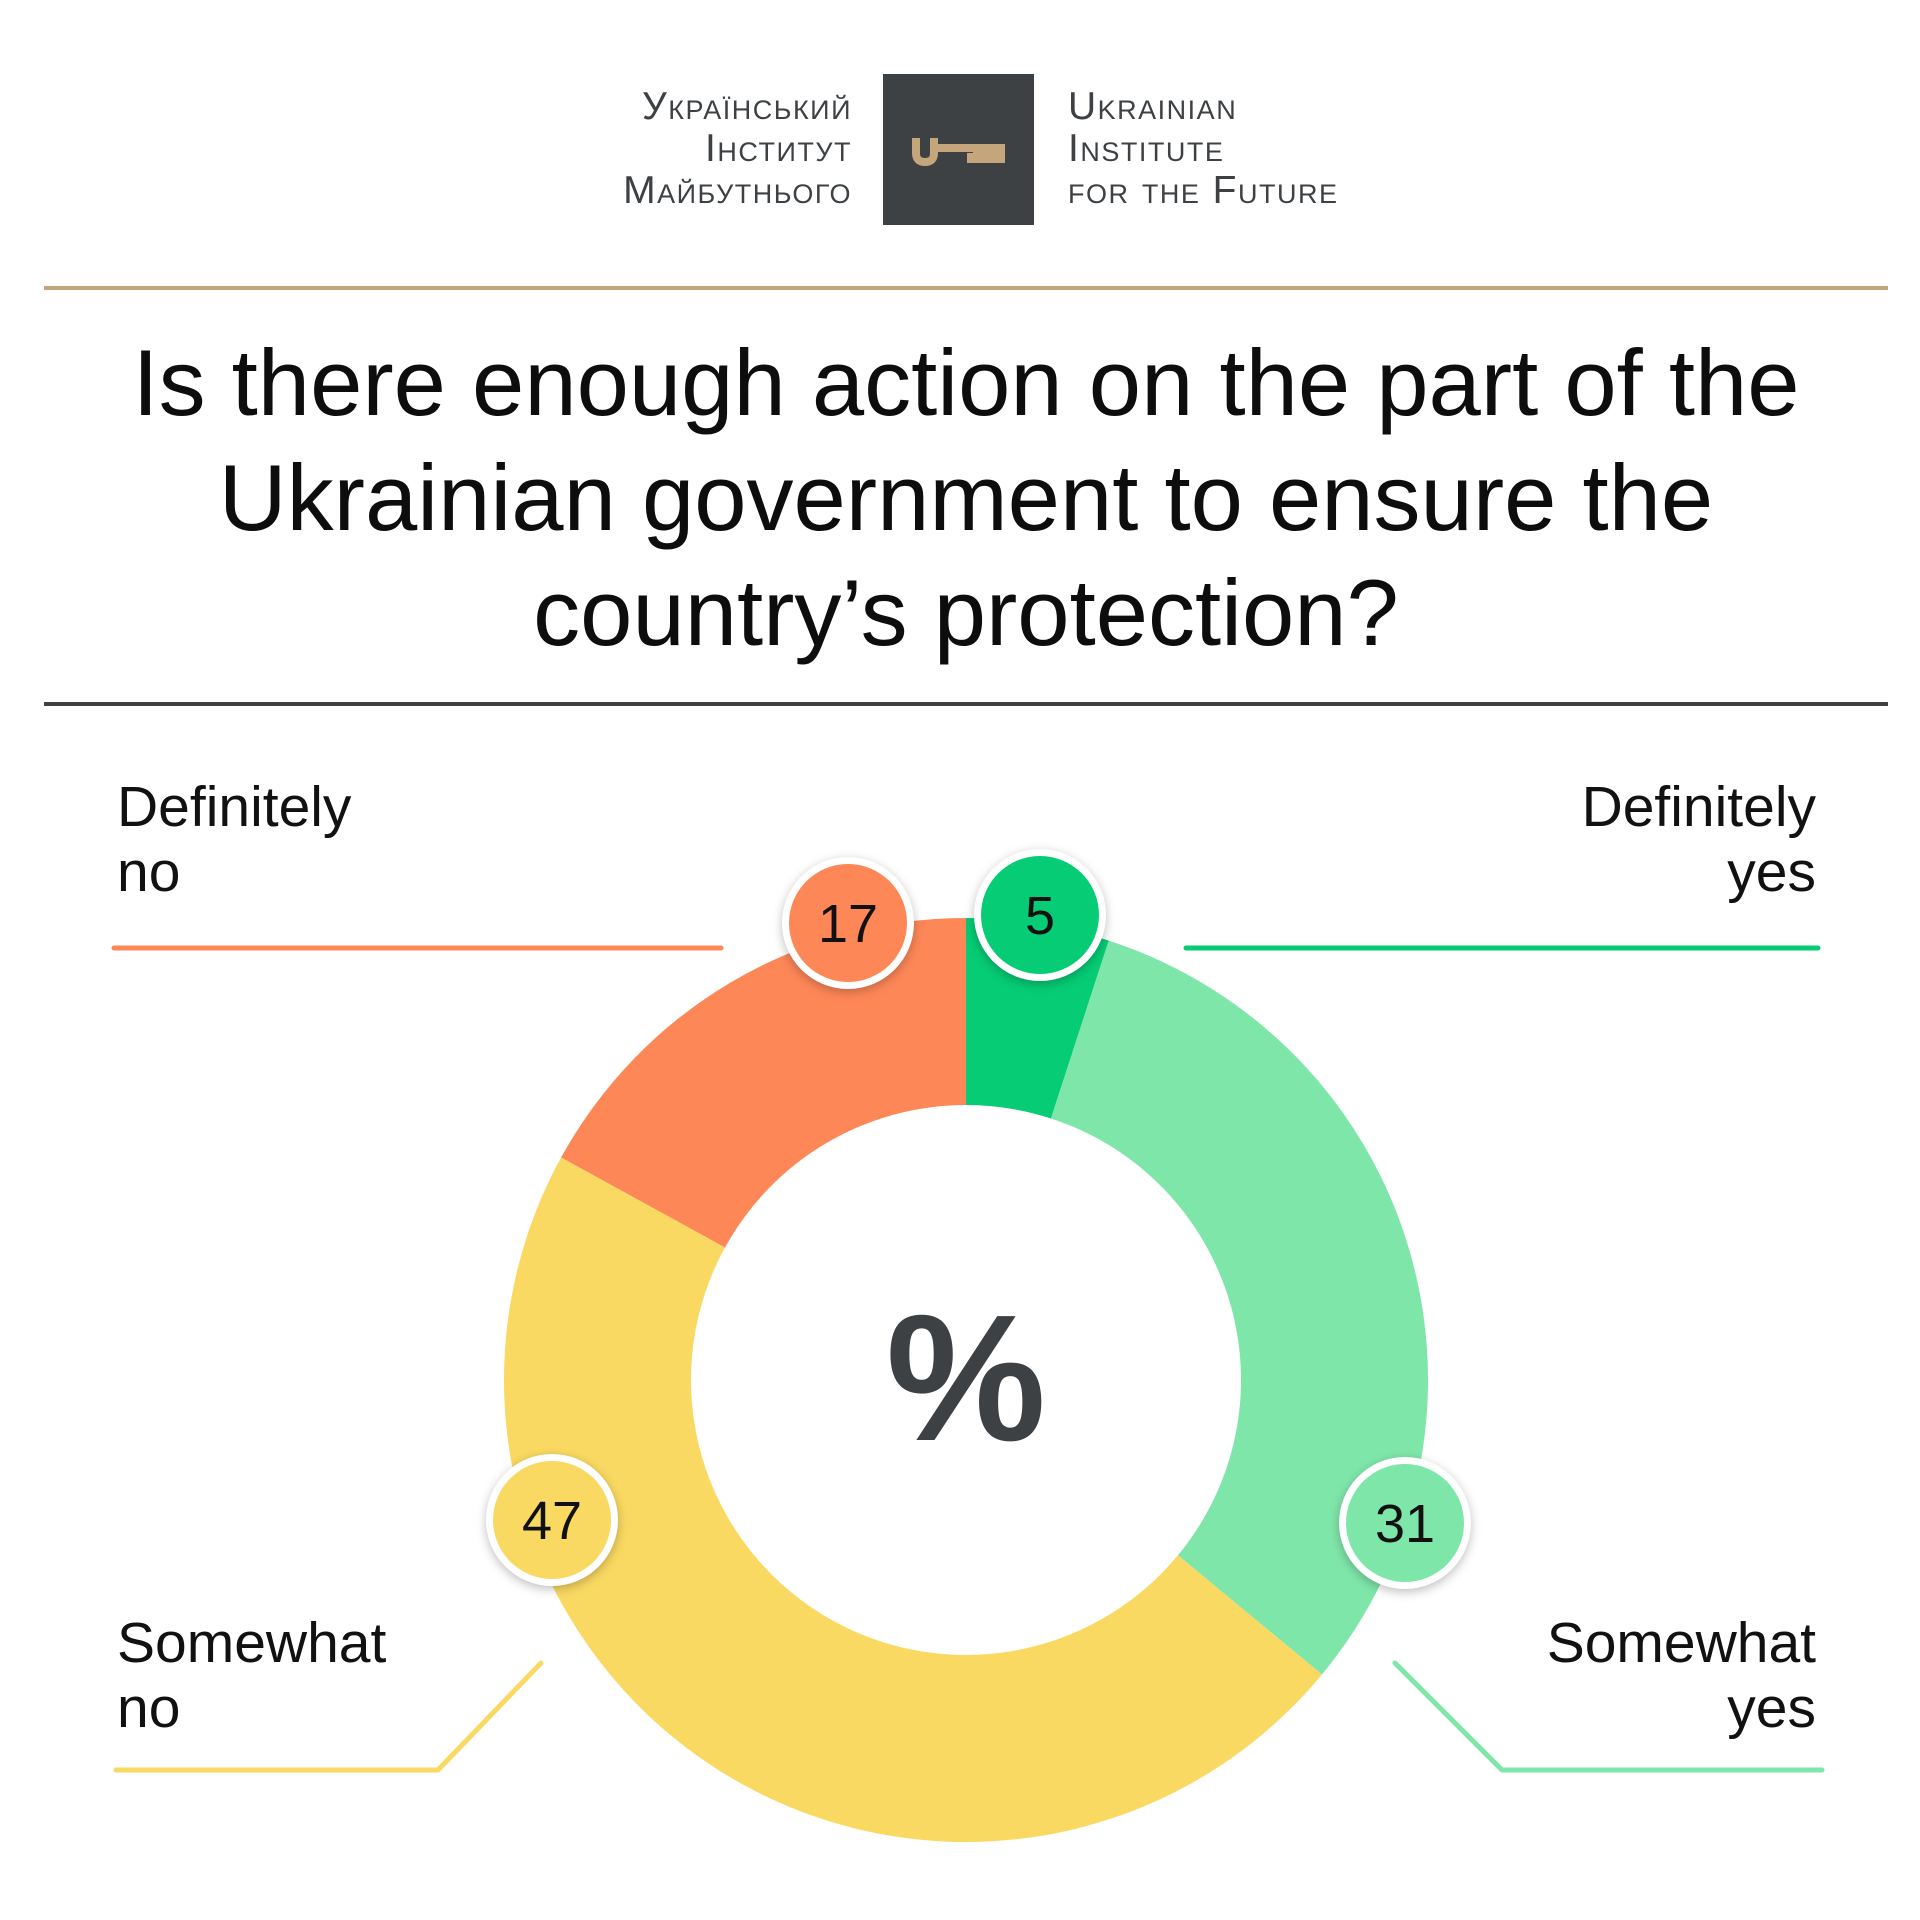 This screenshot has width=1920, height=1920. I want to click on label-somewhat-yes-line-2: yes, so click(1771, 1708).